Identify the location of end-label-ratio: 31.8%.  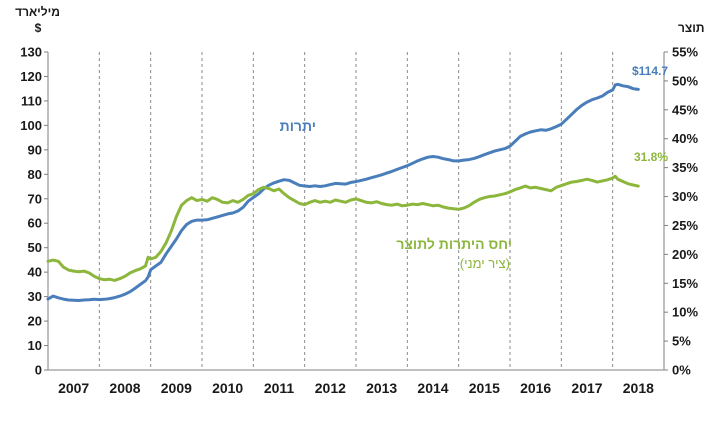
(651, 157).